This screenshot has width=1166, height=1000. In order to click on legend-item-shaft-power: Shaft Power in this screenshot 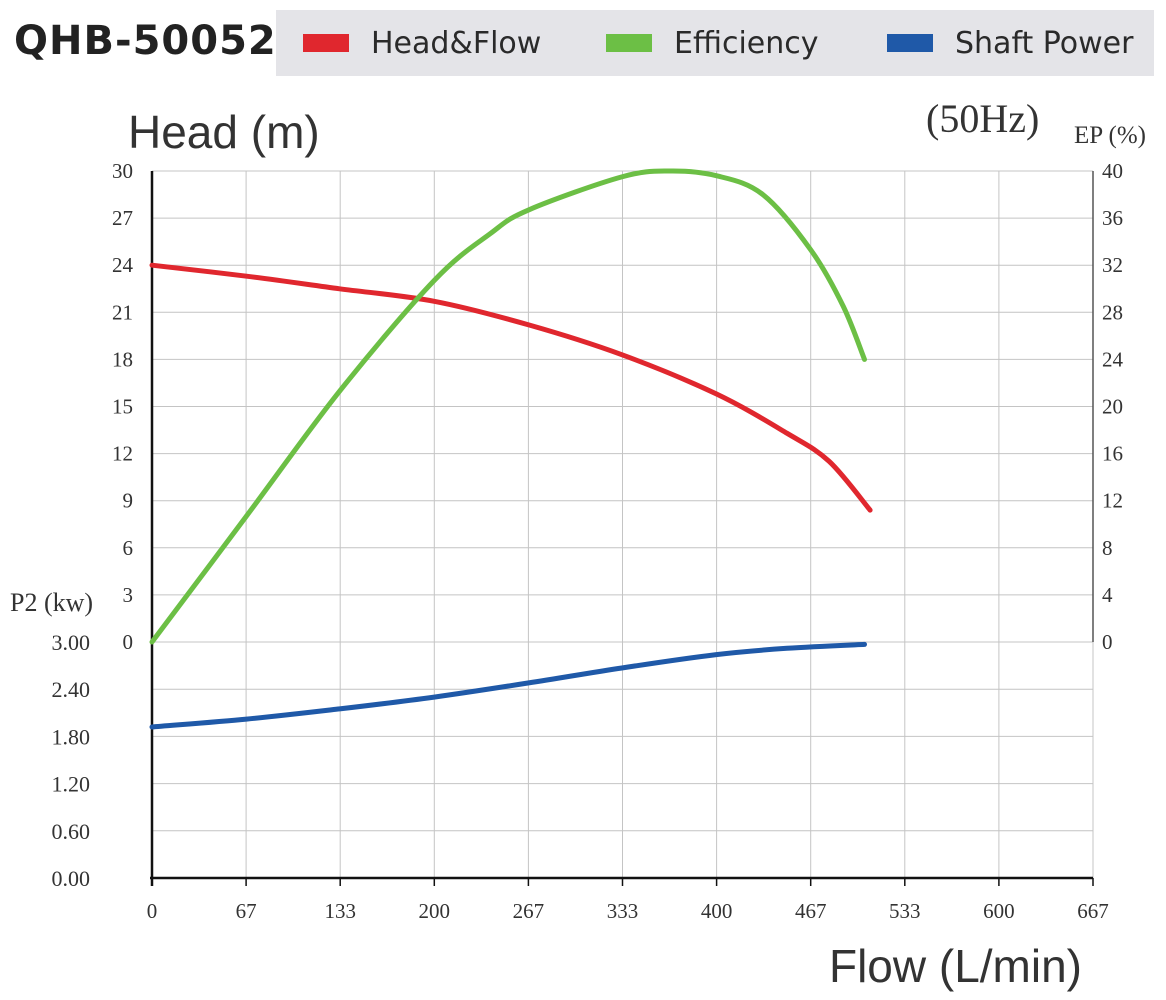, I will do `click(1010, 43)`.